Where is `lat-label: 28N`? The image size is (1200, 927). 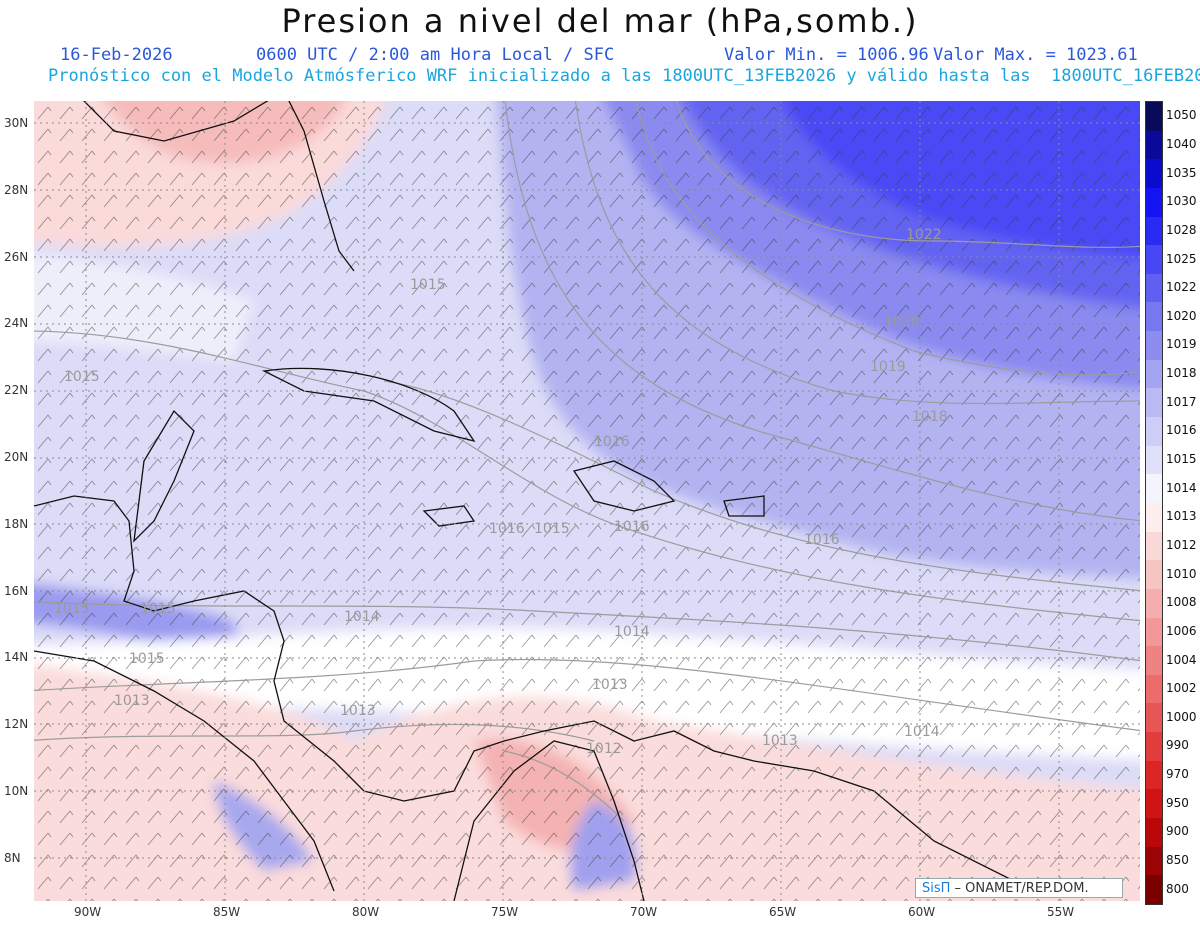 lat-label: 28N is located at coordinates (16, 189).